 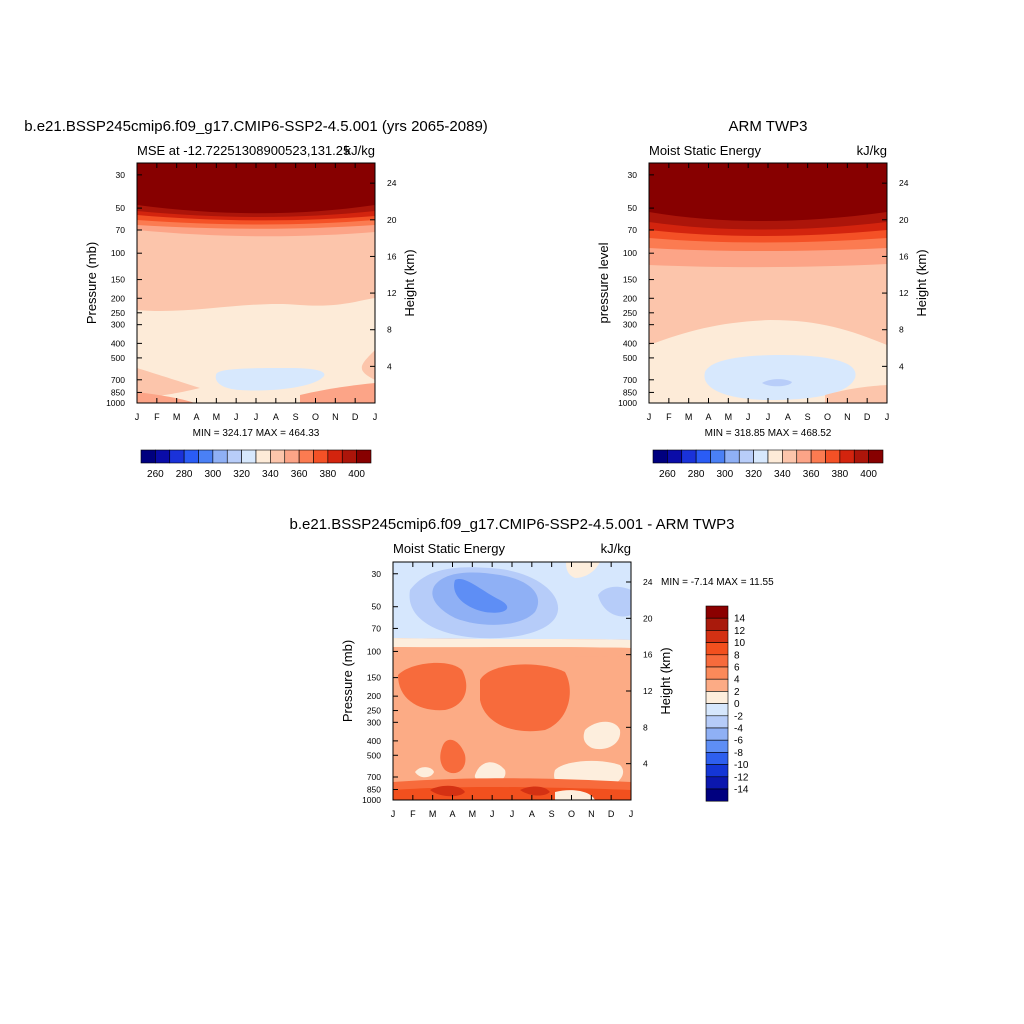 What do you see at coordinates (648, 618) in the screenshot?
I see `h-tick-label: 20` at bounding box center [648, 618].